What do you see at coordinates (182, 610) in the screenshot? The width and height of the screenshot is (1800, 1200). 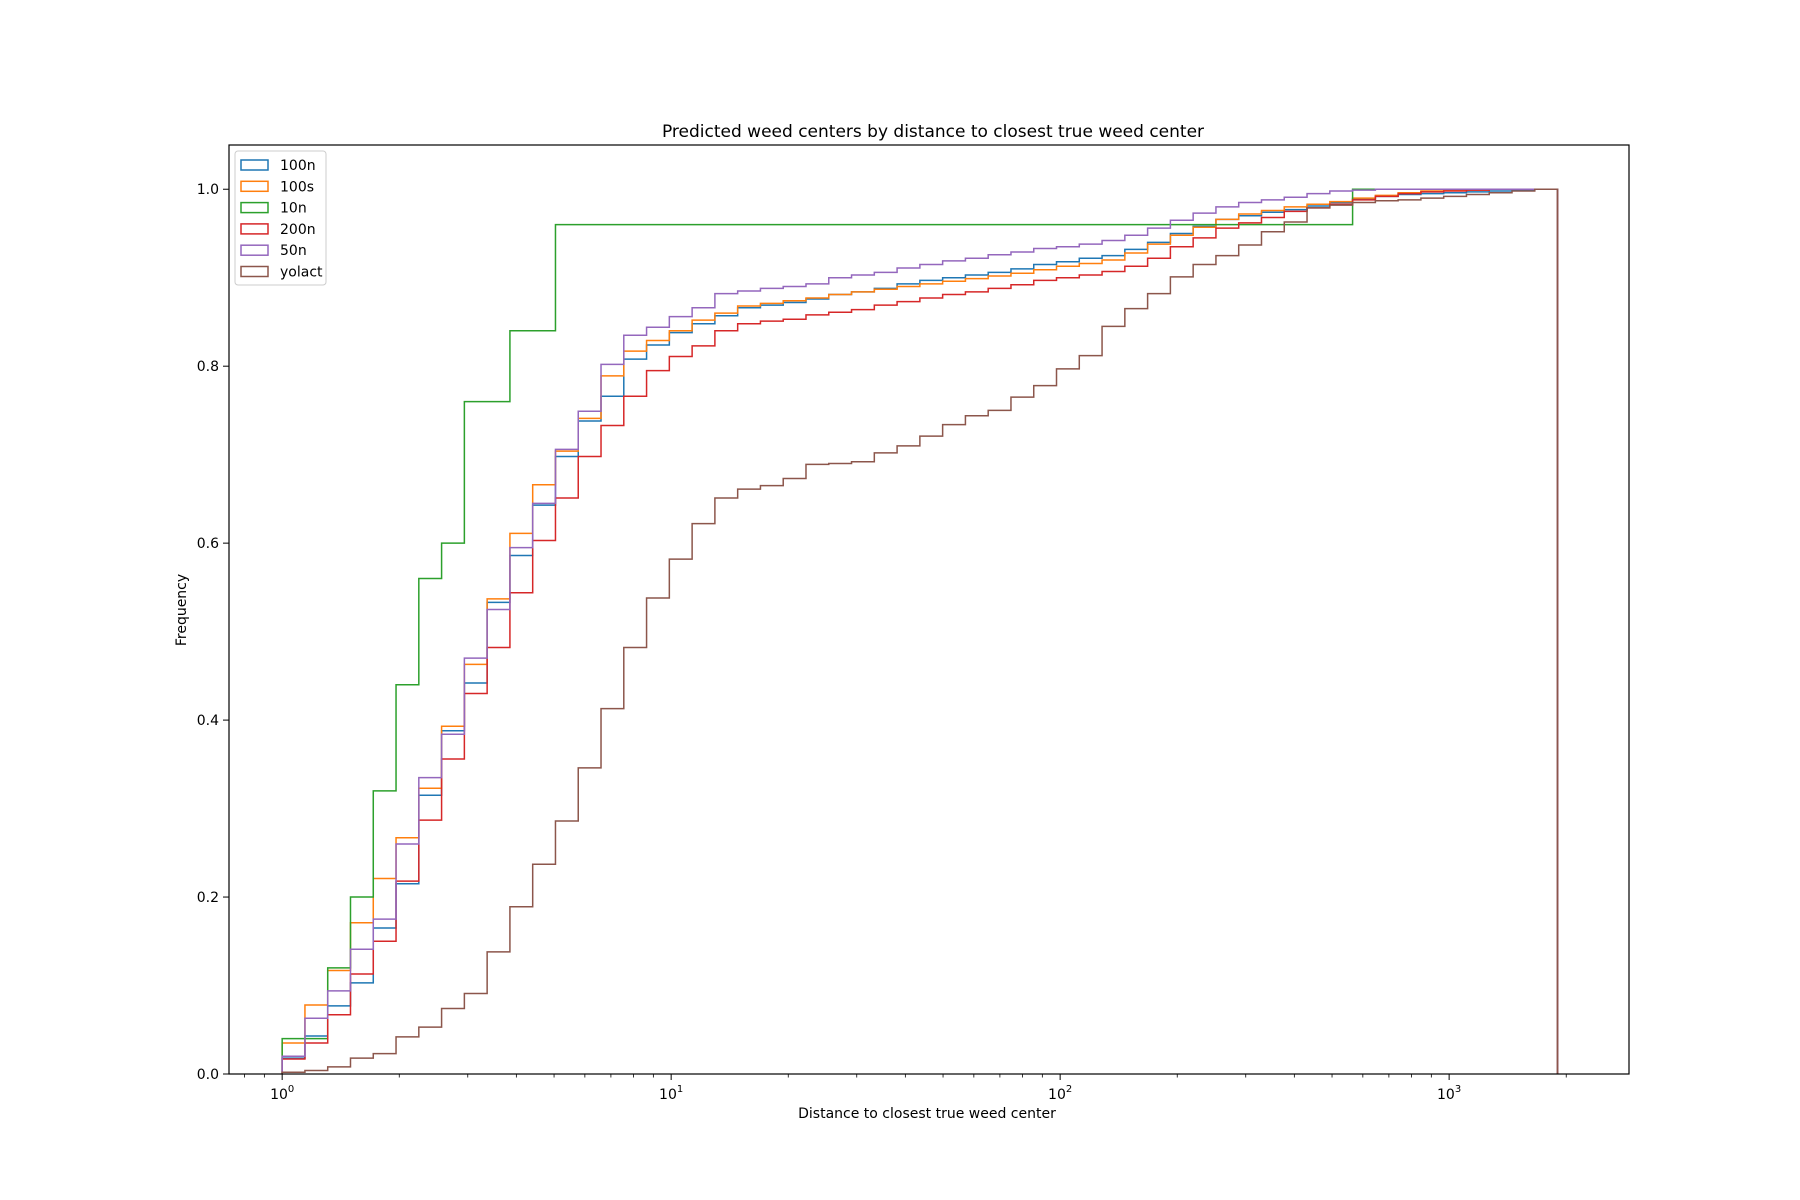 I see `y-axis-label: Frequency` at bounding box center [182, 610].